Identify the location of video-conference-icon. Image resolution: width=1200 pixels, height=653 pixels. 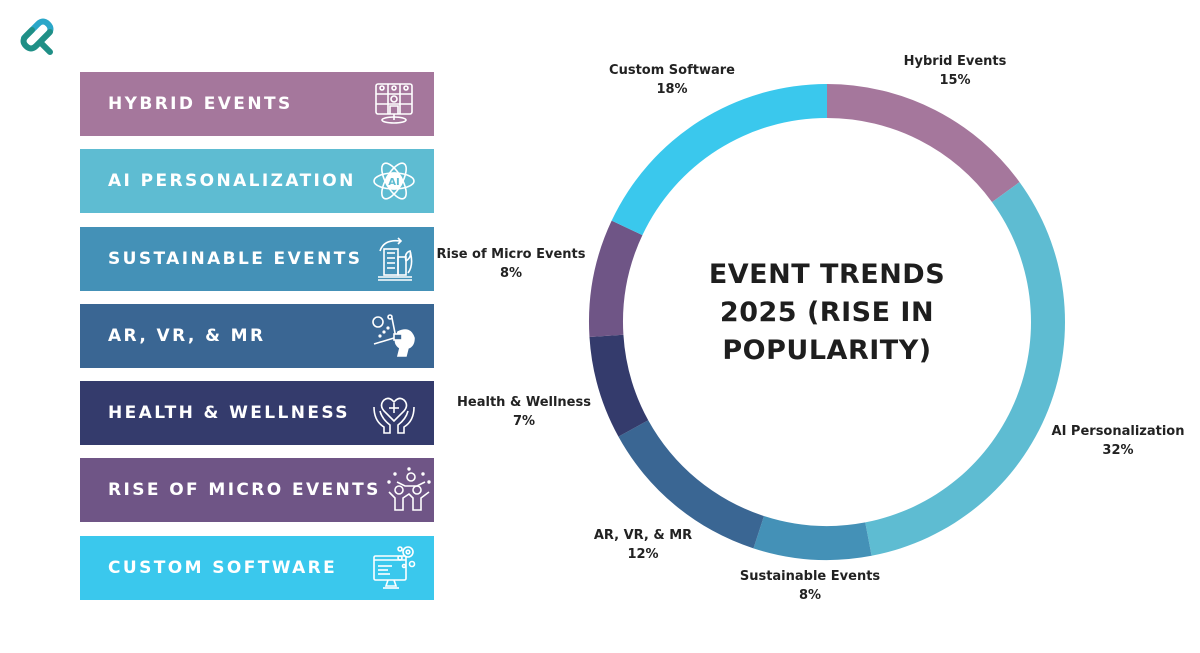
(394, 104).